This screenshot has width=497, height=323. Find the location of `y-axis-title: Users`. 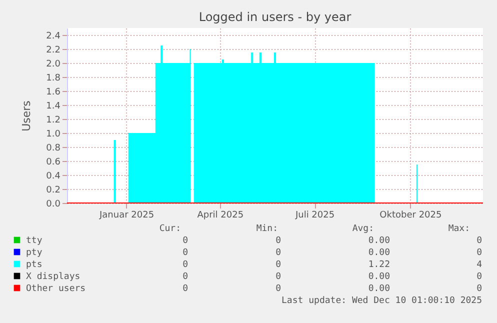

y-axis-title: Users is located at coordinates (27, 116).